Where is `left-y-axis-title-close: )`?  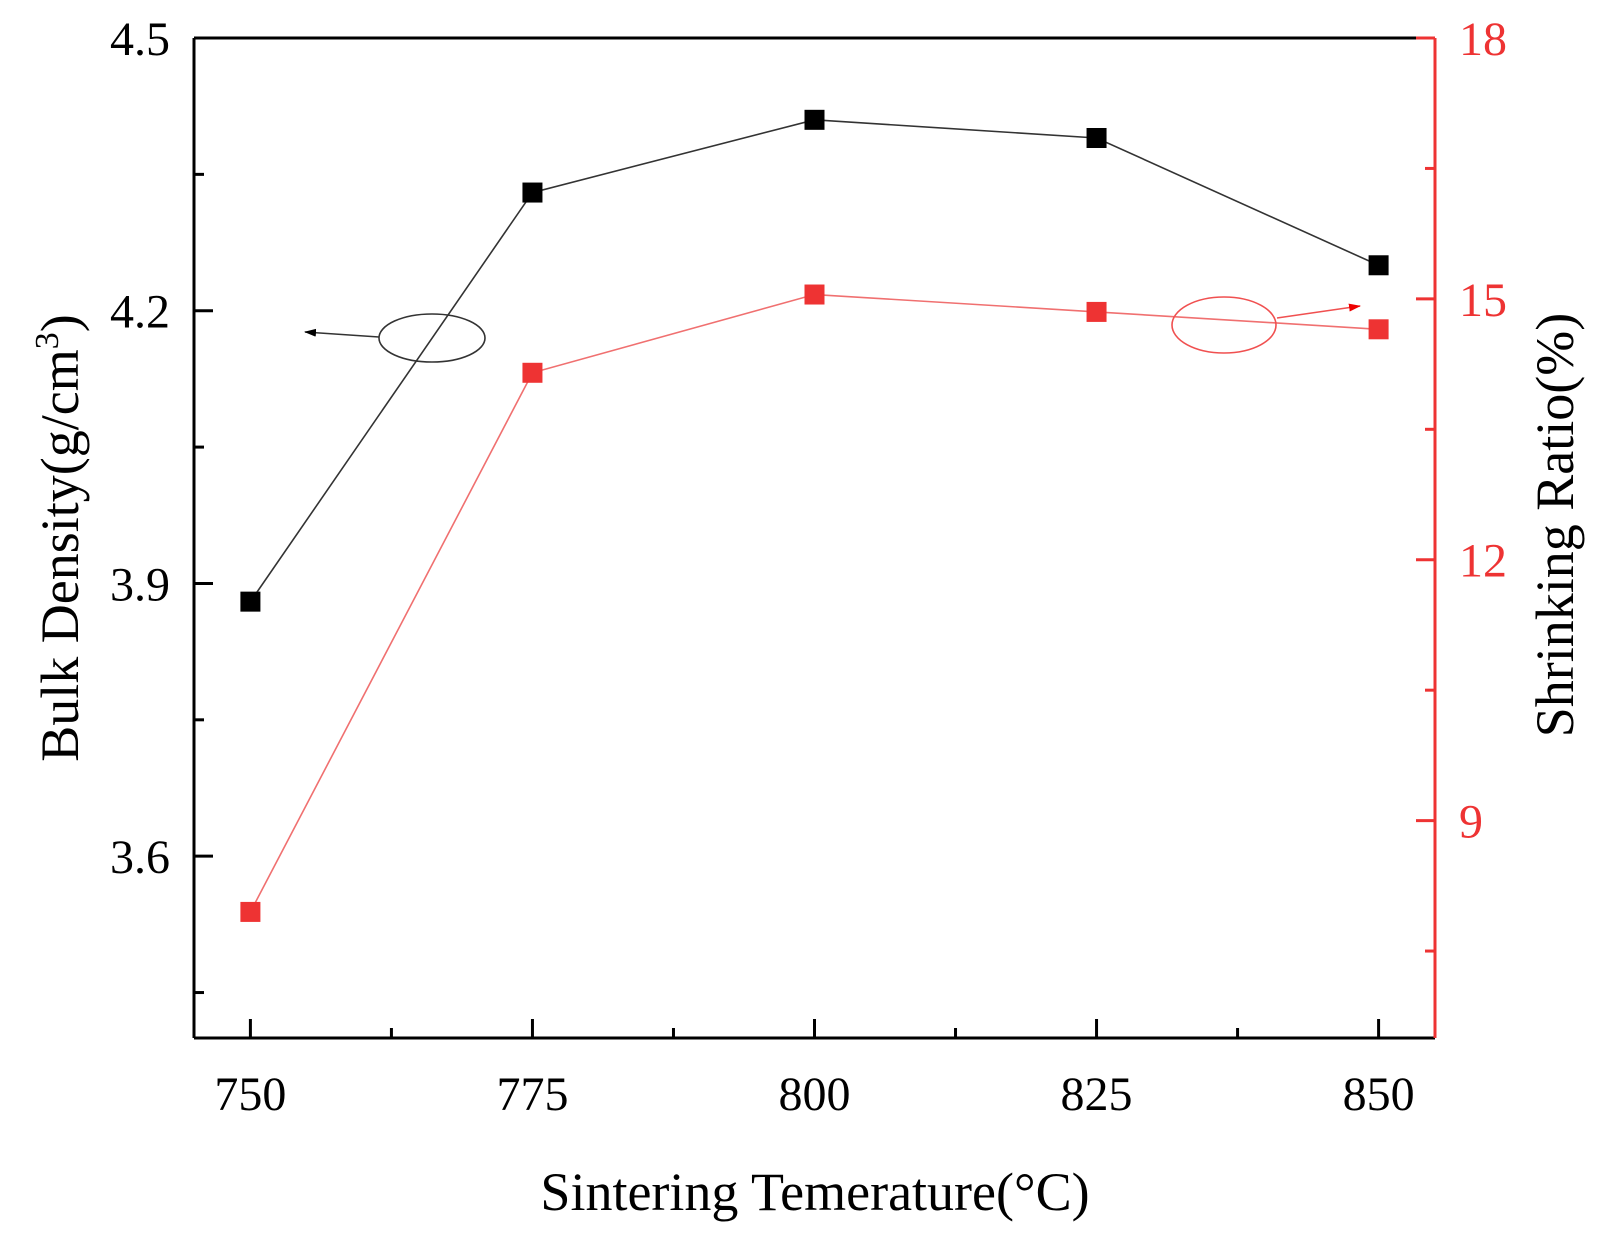 left-y-axis-title-close: ) is located at coordinates (60, 323).